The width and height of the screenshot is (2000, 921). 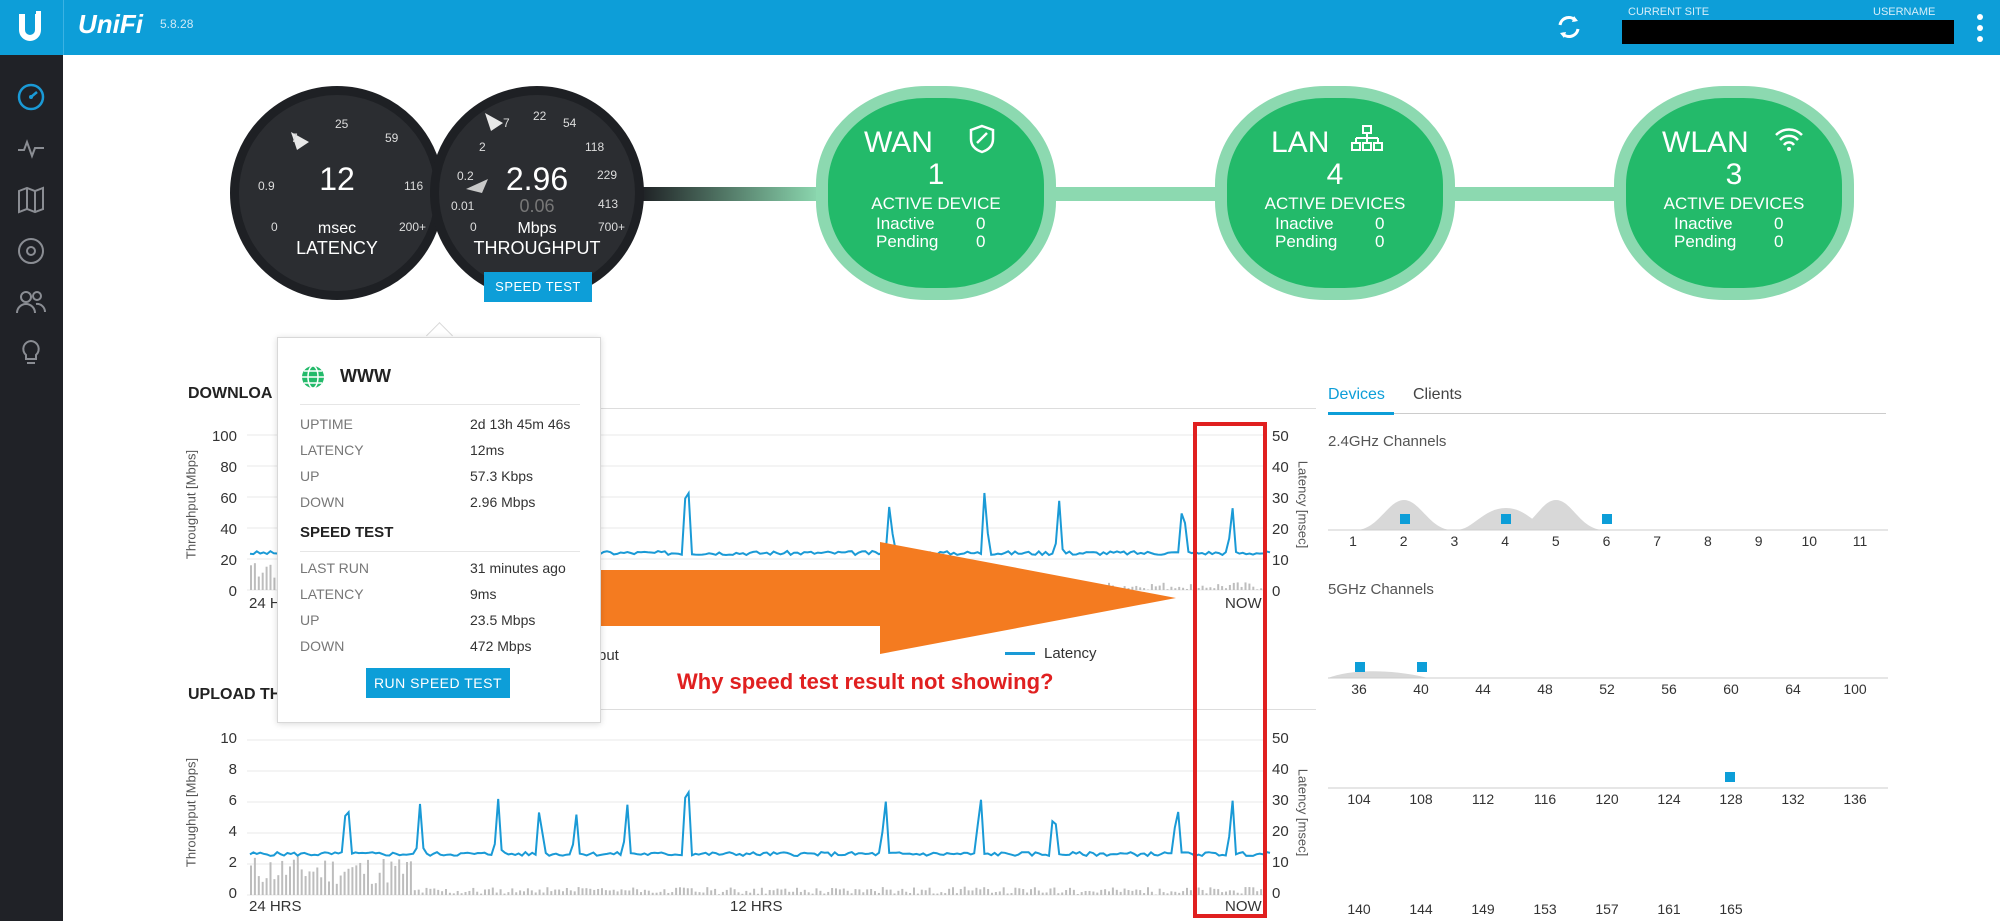 What do you see at coordinates (1607, 689) in the screenshot?
I see `channel-label: 52` at bounding box center [1607, 689].